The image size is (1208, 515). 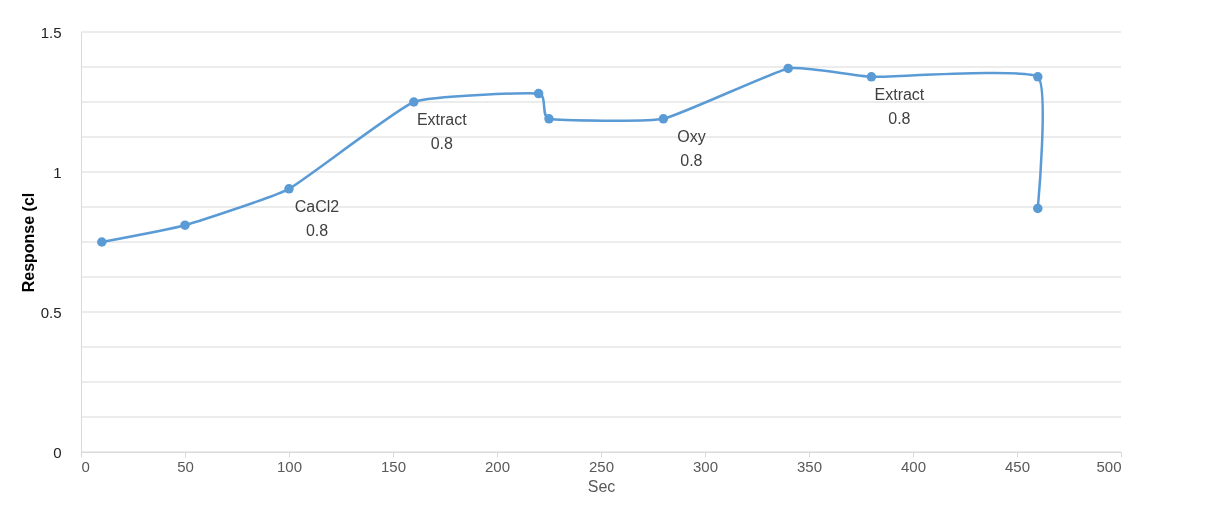 I want to click on annotation: Oxy 0.8, so click(x=691, y=148).